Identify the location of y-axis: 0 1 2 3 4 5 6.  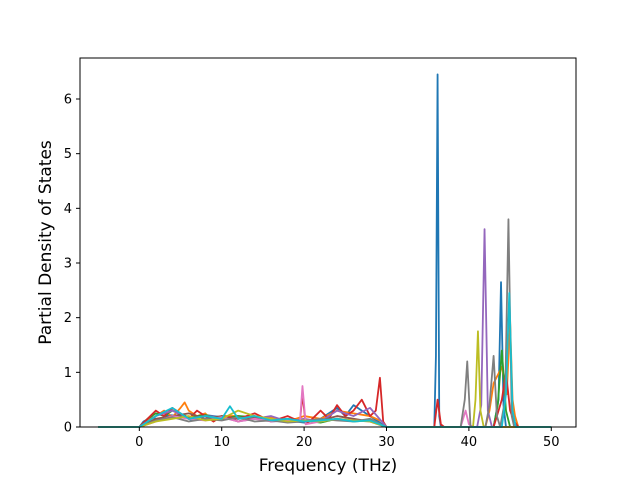
(72, 264).